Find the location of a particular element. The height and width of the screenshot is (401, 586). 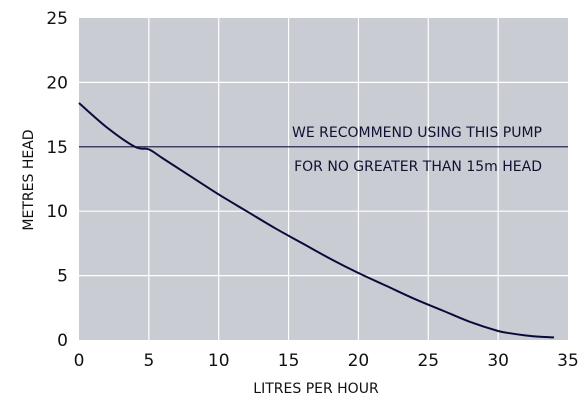

x-tick-label-10: 10 is located at coordinates (219, 361).